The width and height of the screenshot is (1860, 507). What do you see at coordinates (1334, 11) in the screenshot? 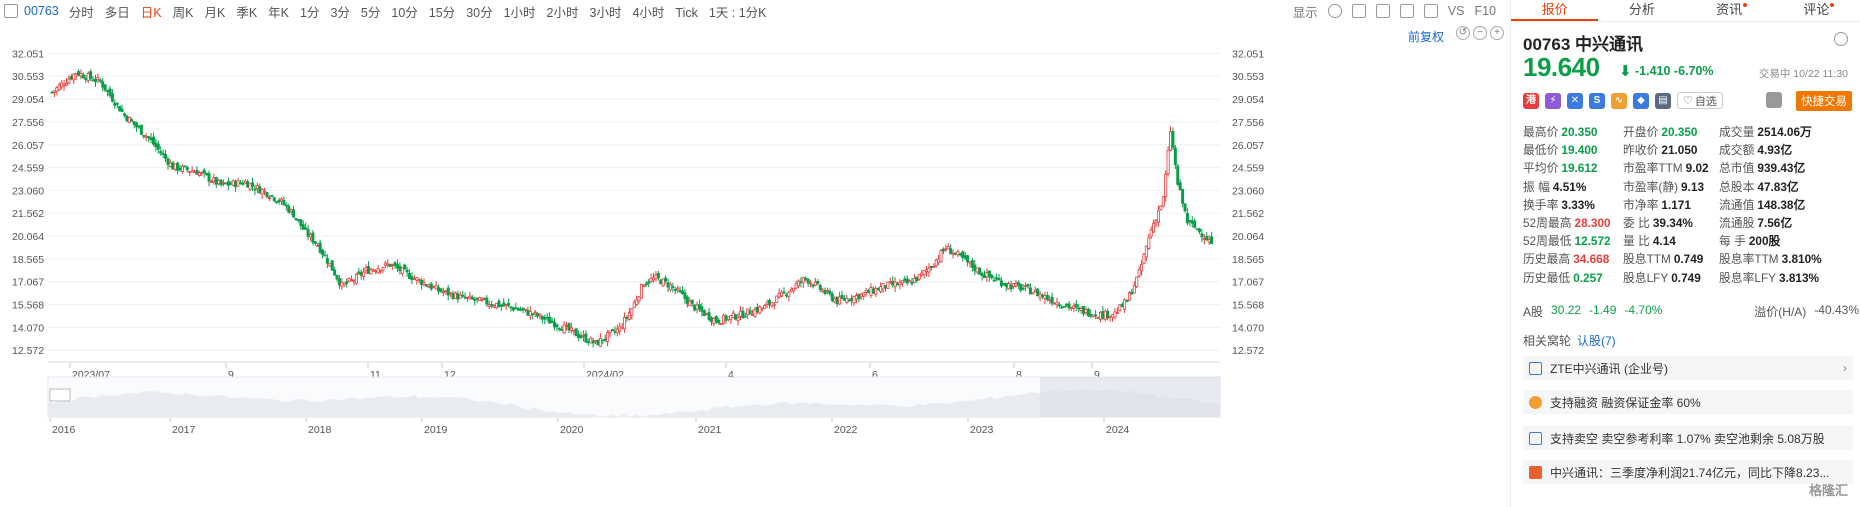
I see `settings-icon` at bounding box center [1334, 11].